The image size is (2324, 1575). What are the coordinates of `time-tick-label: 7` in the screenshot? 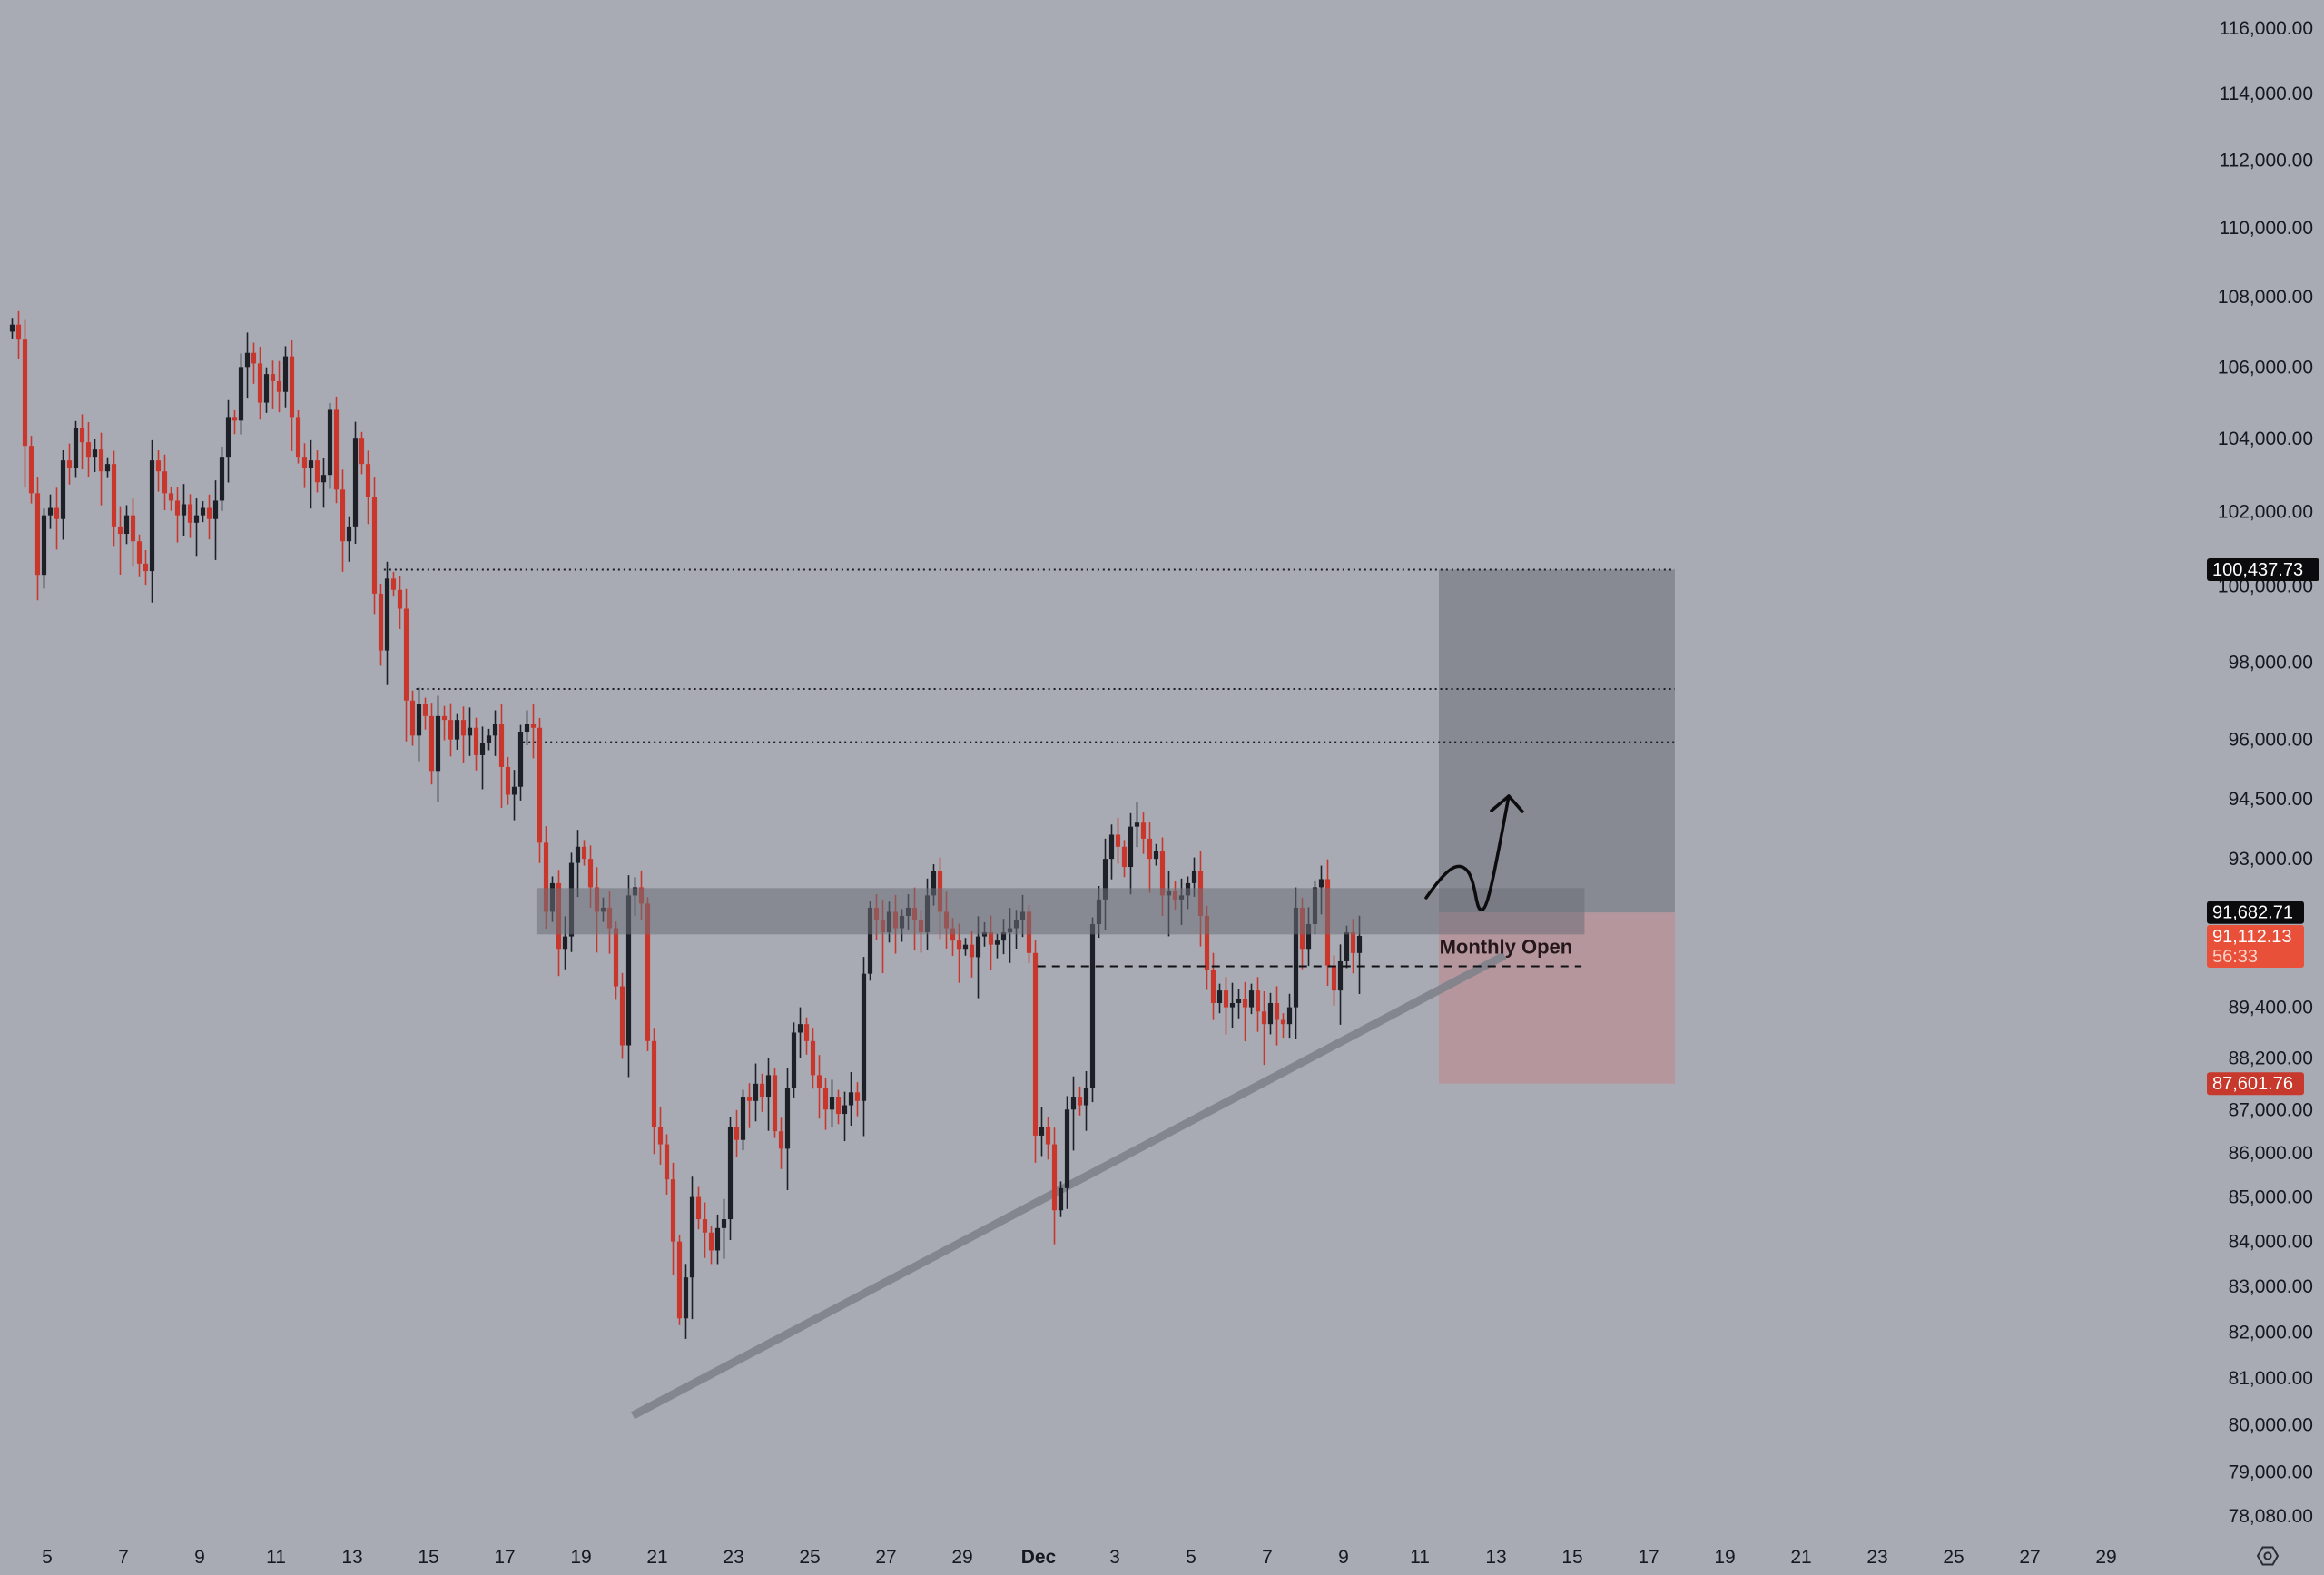 It's located at (123, 1558).